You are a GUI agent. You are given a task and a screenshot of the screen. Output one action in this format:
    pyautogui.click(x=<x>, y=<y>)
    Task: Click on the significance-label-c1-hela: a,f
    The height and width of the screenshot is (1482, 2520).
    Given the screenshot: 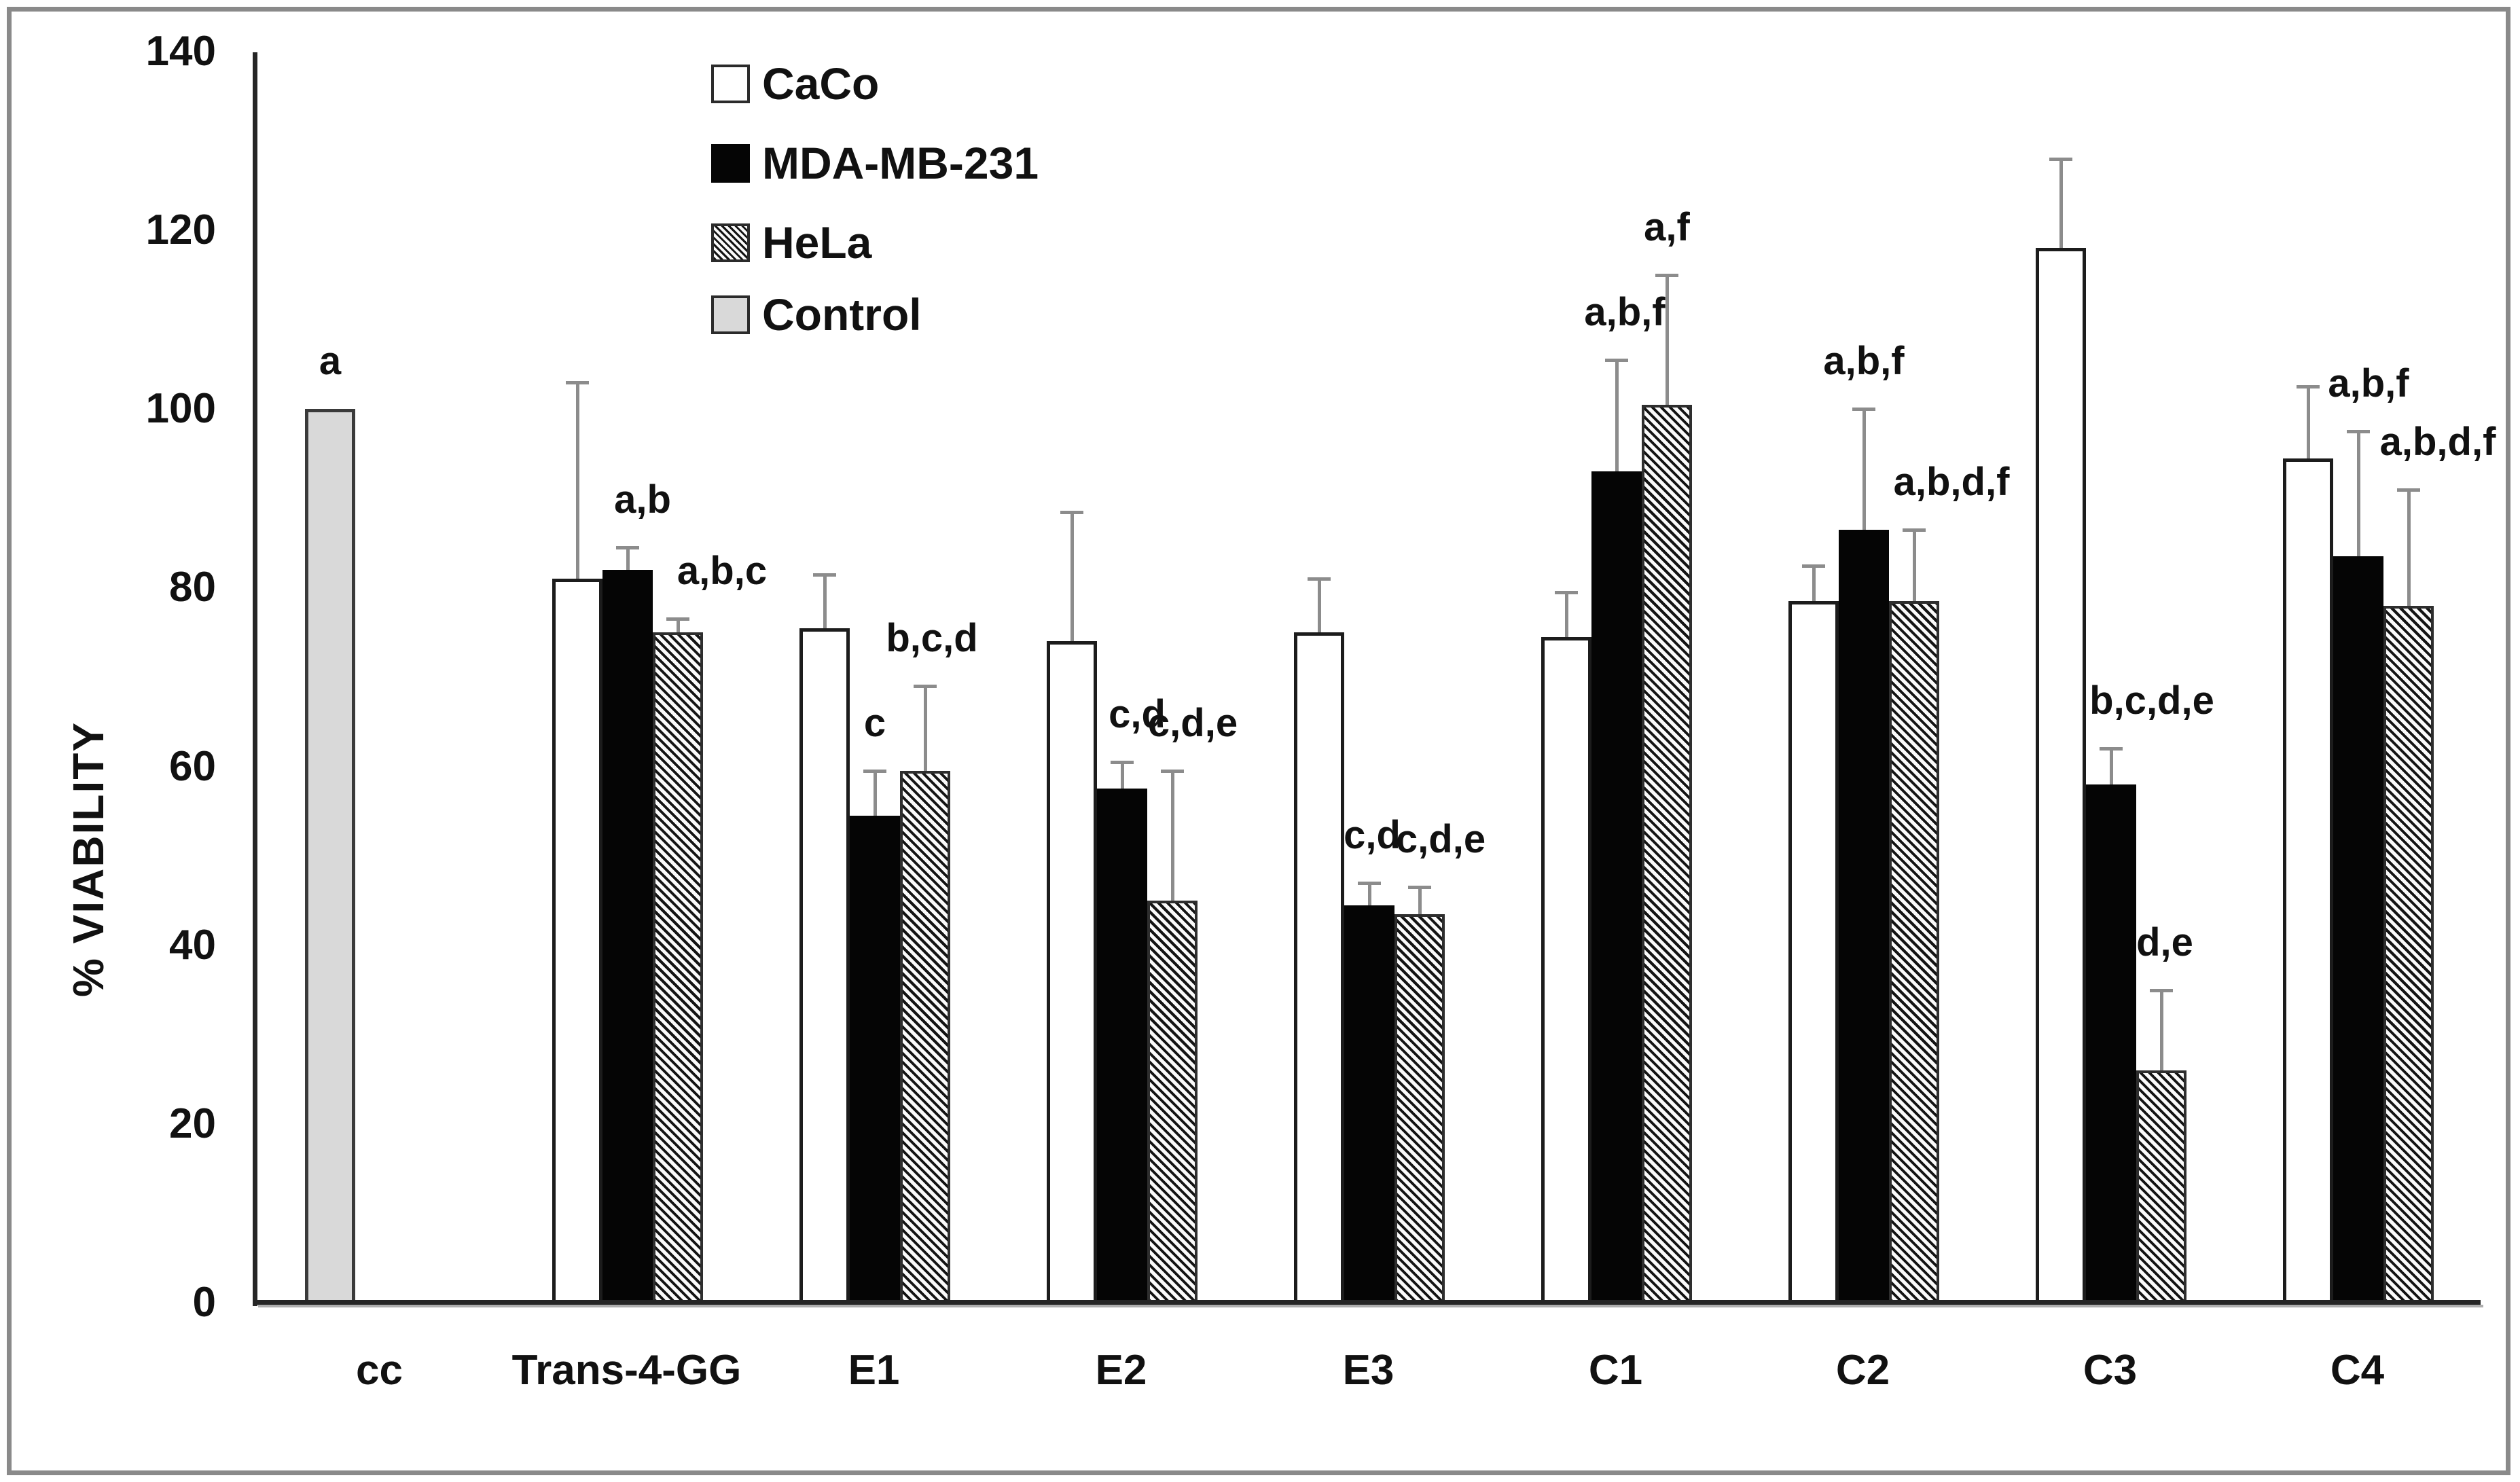 What is the action you would take?
    pyautogui.click(x=1667, y=226)
    